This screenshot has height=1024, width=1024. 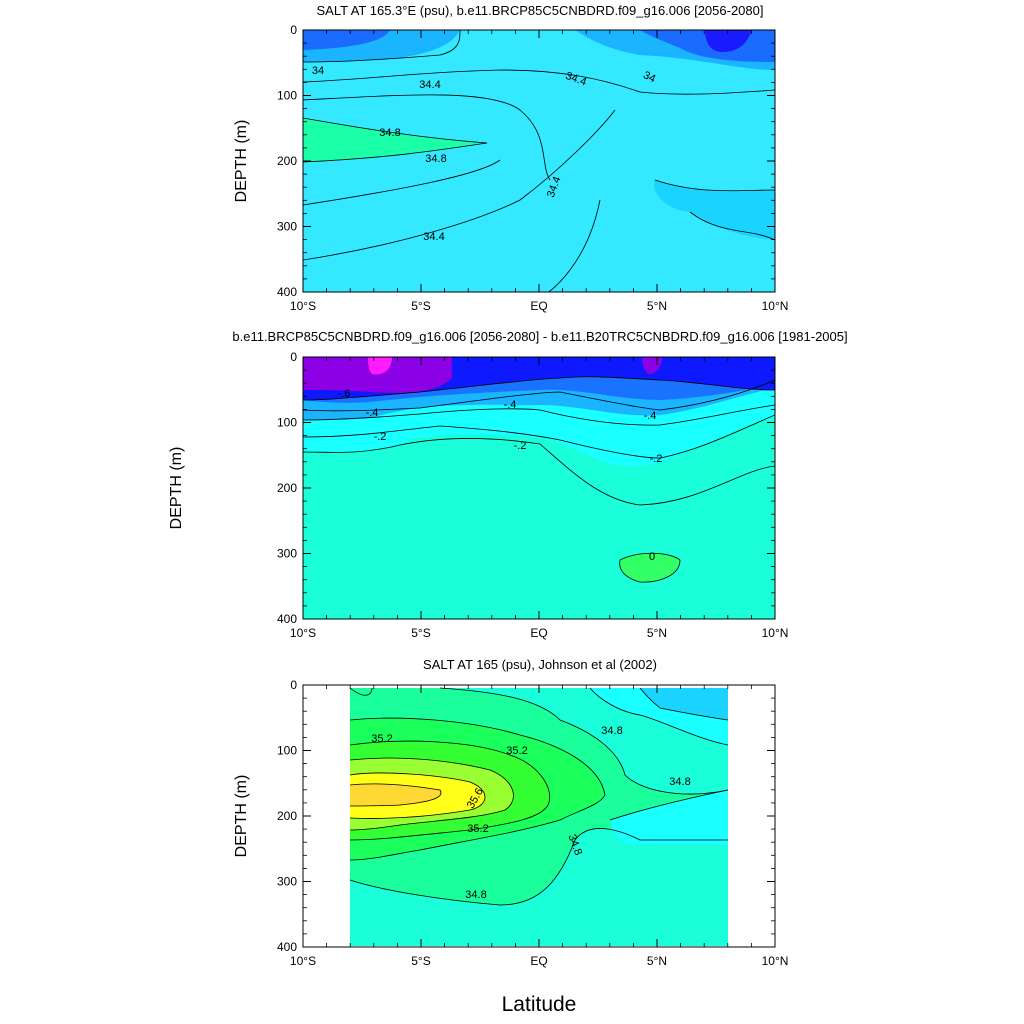 I want to click on panel1-background-fill, so click(x=539, y=161).